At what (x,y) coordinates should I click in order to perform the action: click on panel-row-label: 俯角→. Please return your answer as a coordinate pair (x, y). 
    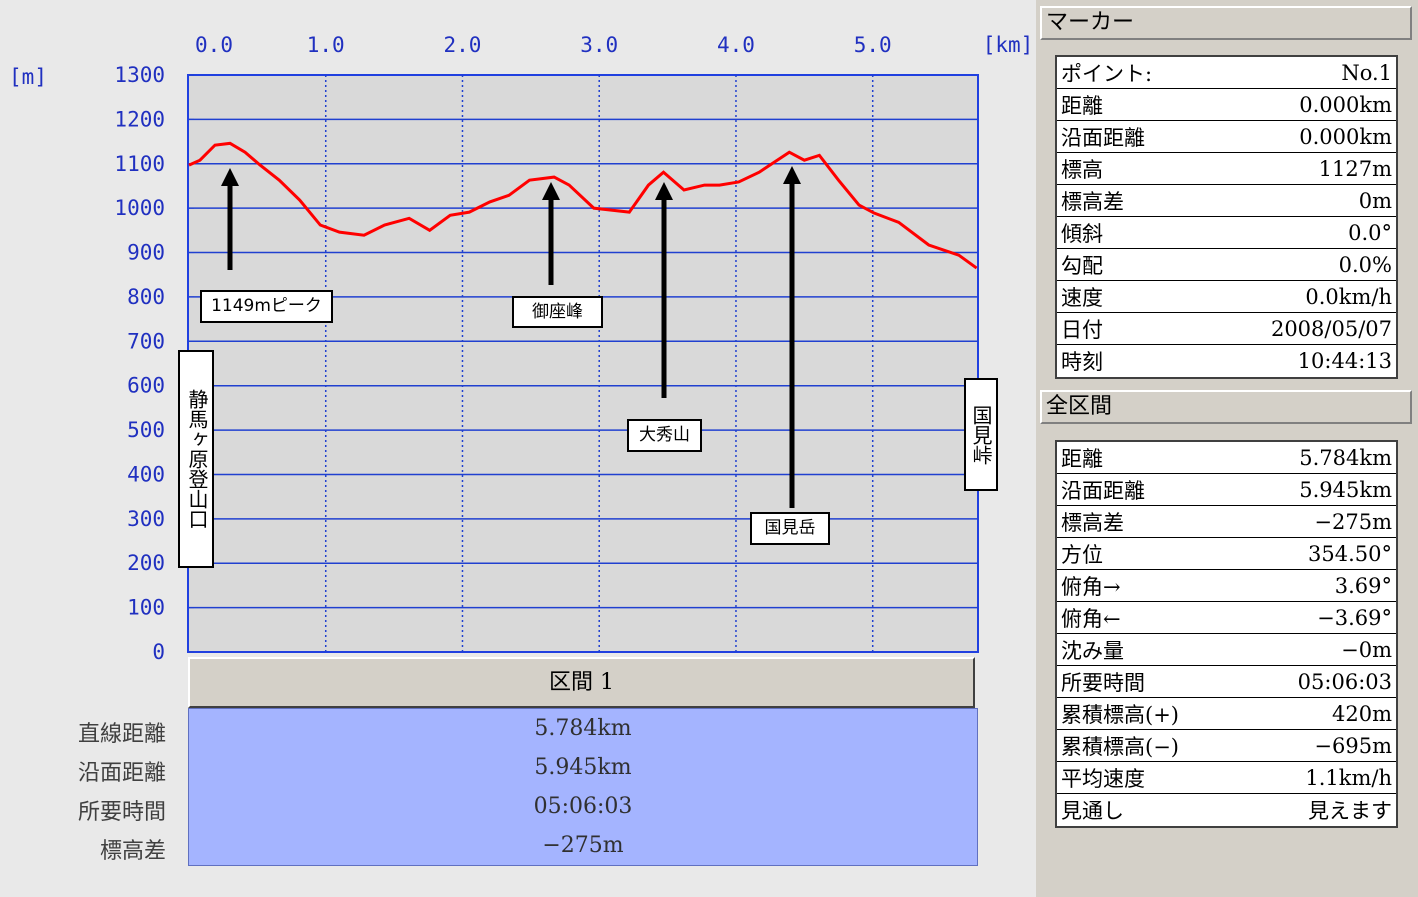
    Looking at the image, I should click on (1091, 586).